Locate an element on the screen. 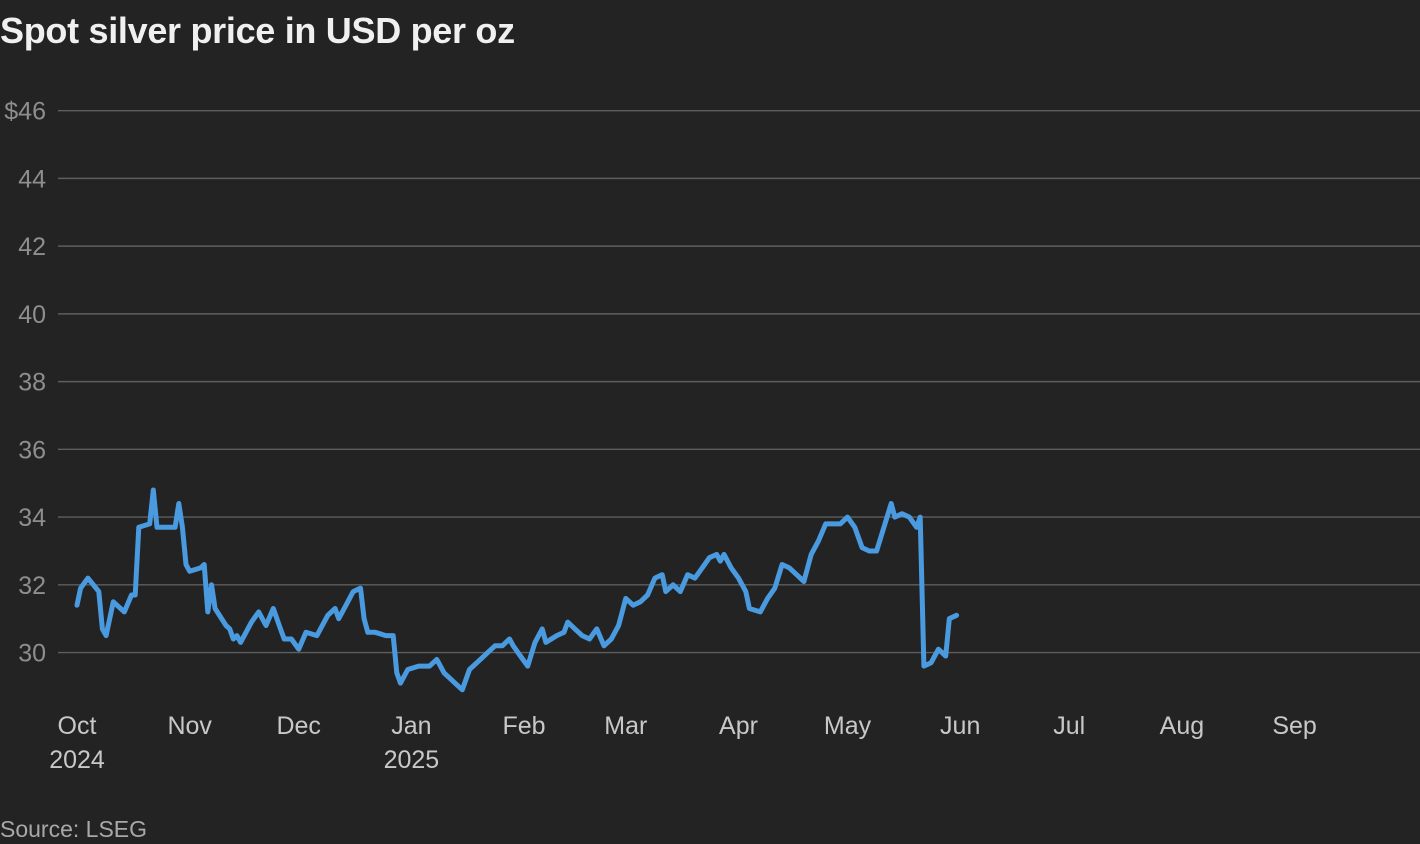 This screenshot has width=1420, height=844. x-tick-year-label: 2025 is located at coordinates (412, 760).